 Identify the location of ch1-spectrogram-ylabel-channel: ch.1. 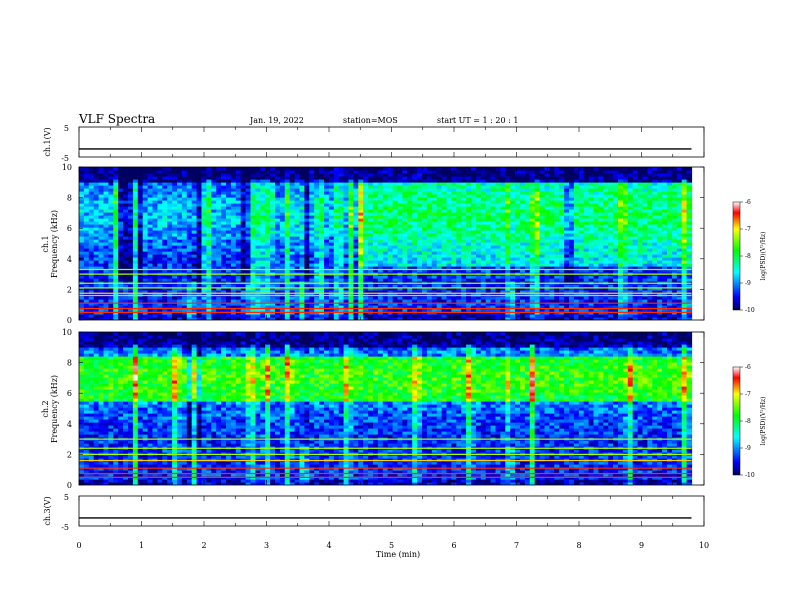
(45, 243).